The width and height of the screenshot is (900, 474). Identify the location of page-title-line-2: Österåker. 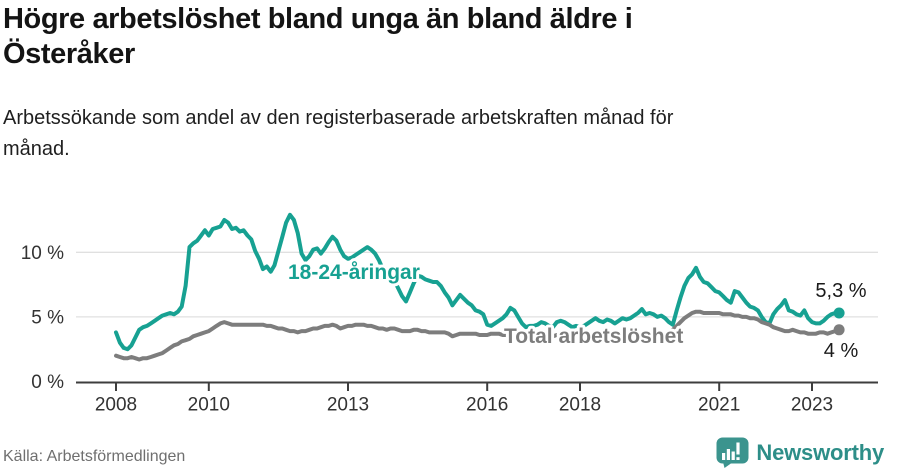
(69, 54).